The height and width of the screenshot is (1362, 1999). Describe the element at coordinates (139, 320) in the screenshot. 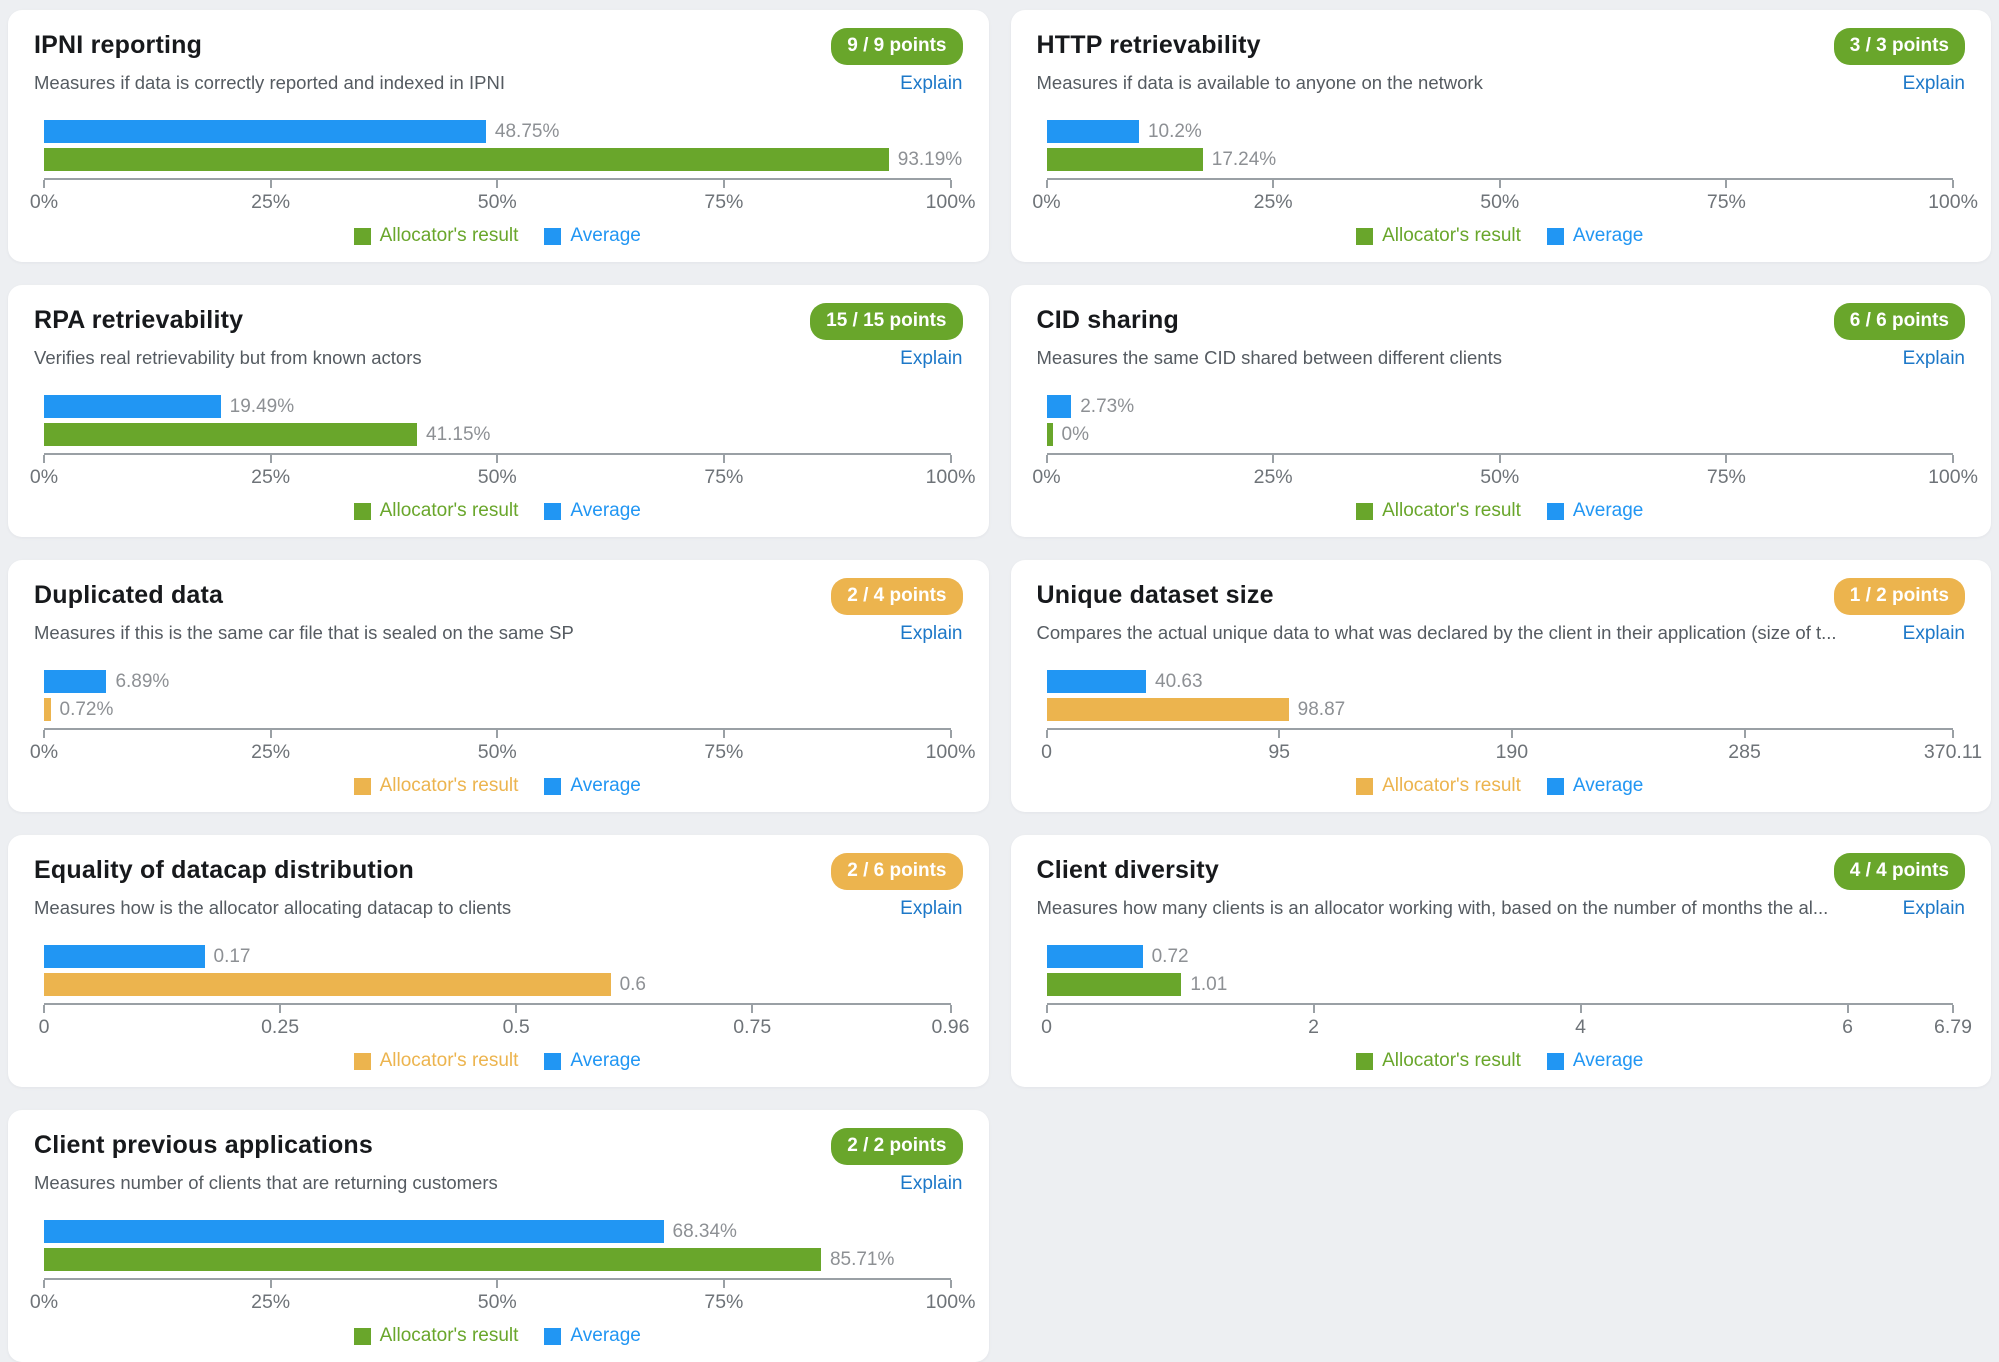

I see `card-title: RPA retrievability` at that location.